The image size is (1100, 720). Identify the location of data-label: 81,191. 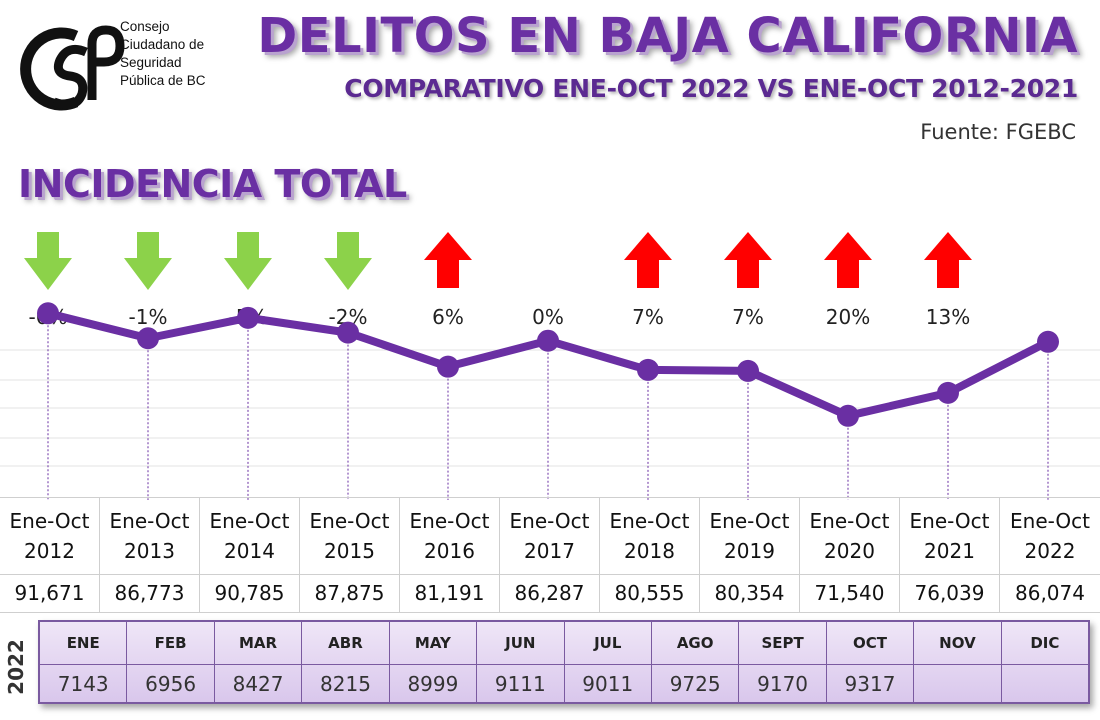
(450, 593).